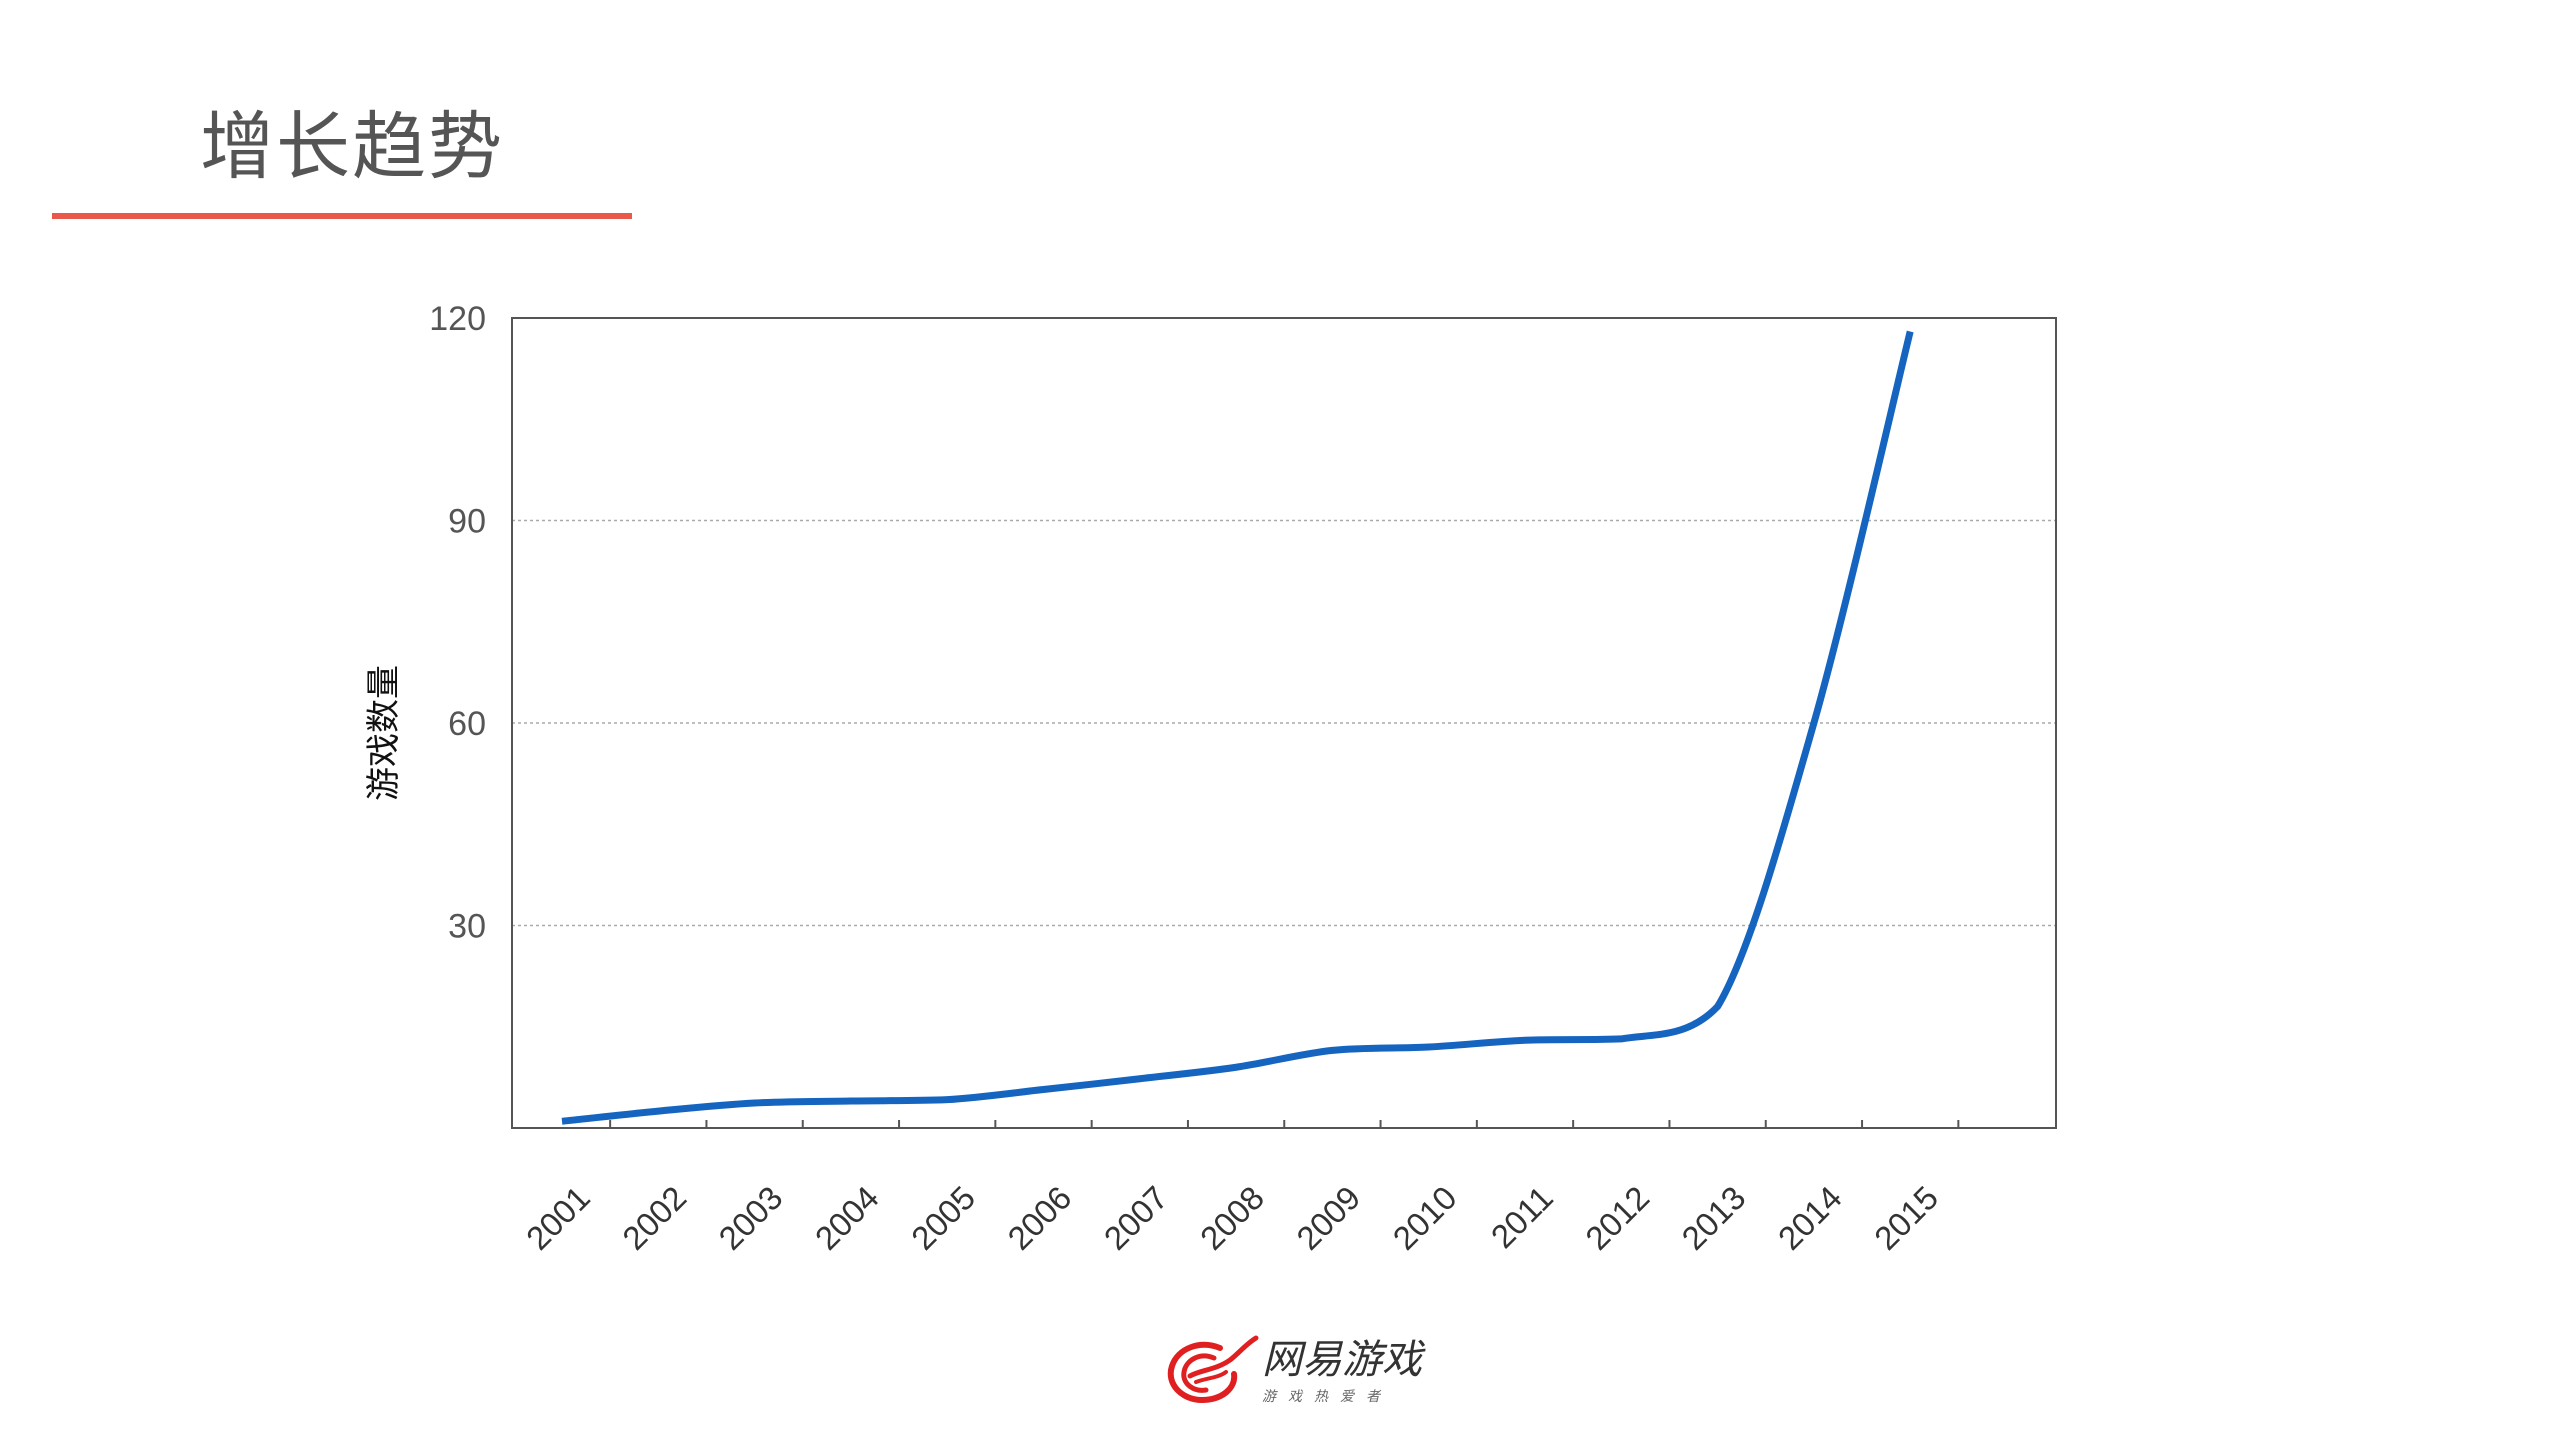  Describe the element at coordinates (1906, 1218) in the screenshot. I see `x-tick-label: 2015` at that location.